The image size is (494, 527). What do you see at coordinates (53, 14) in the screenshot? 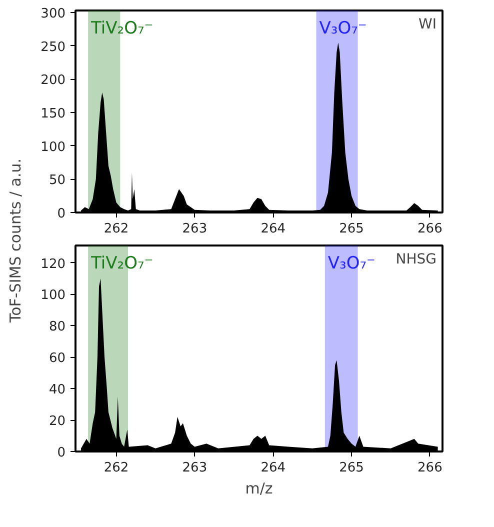
I see `y-tick-label: 300` at bounding box center [53, 14].